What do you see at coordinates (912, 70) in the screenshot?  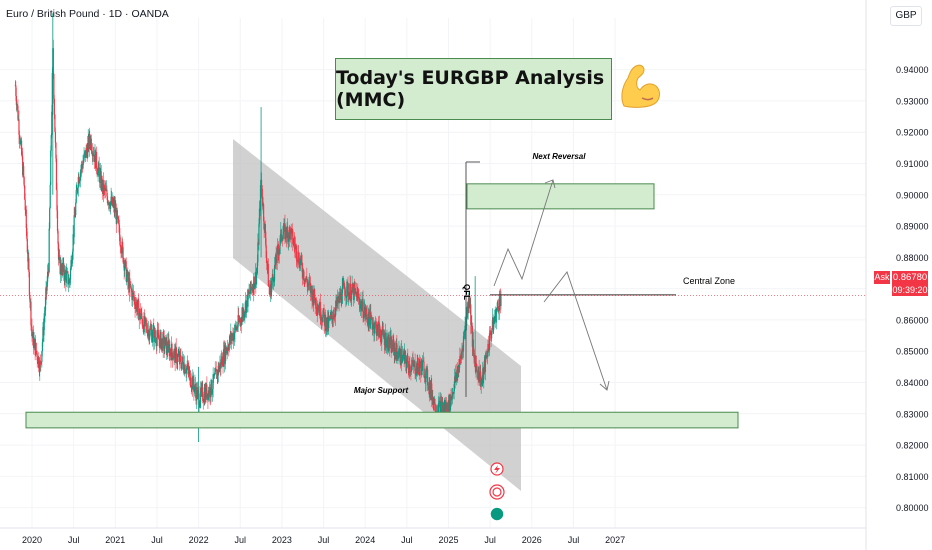 I see `y-tick-label: 0.94000` at bounding box center [912, 70].